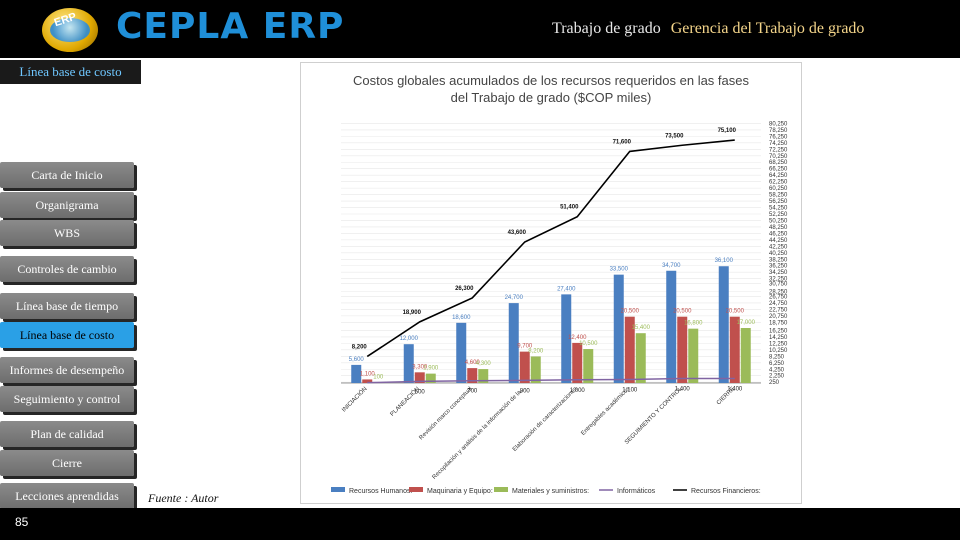  What do you see at coordinates (566, 289) in the screenshot?
I see `bar-label: 27,400` at bounding box center [566, 289].